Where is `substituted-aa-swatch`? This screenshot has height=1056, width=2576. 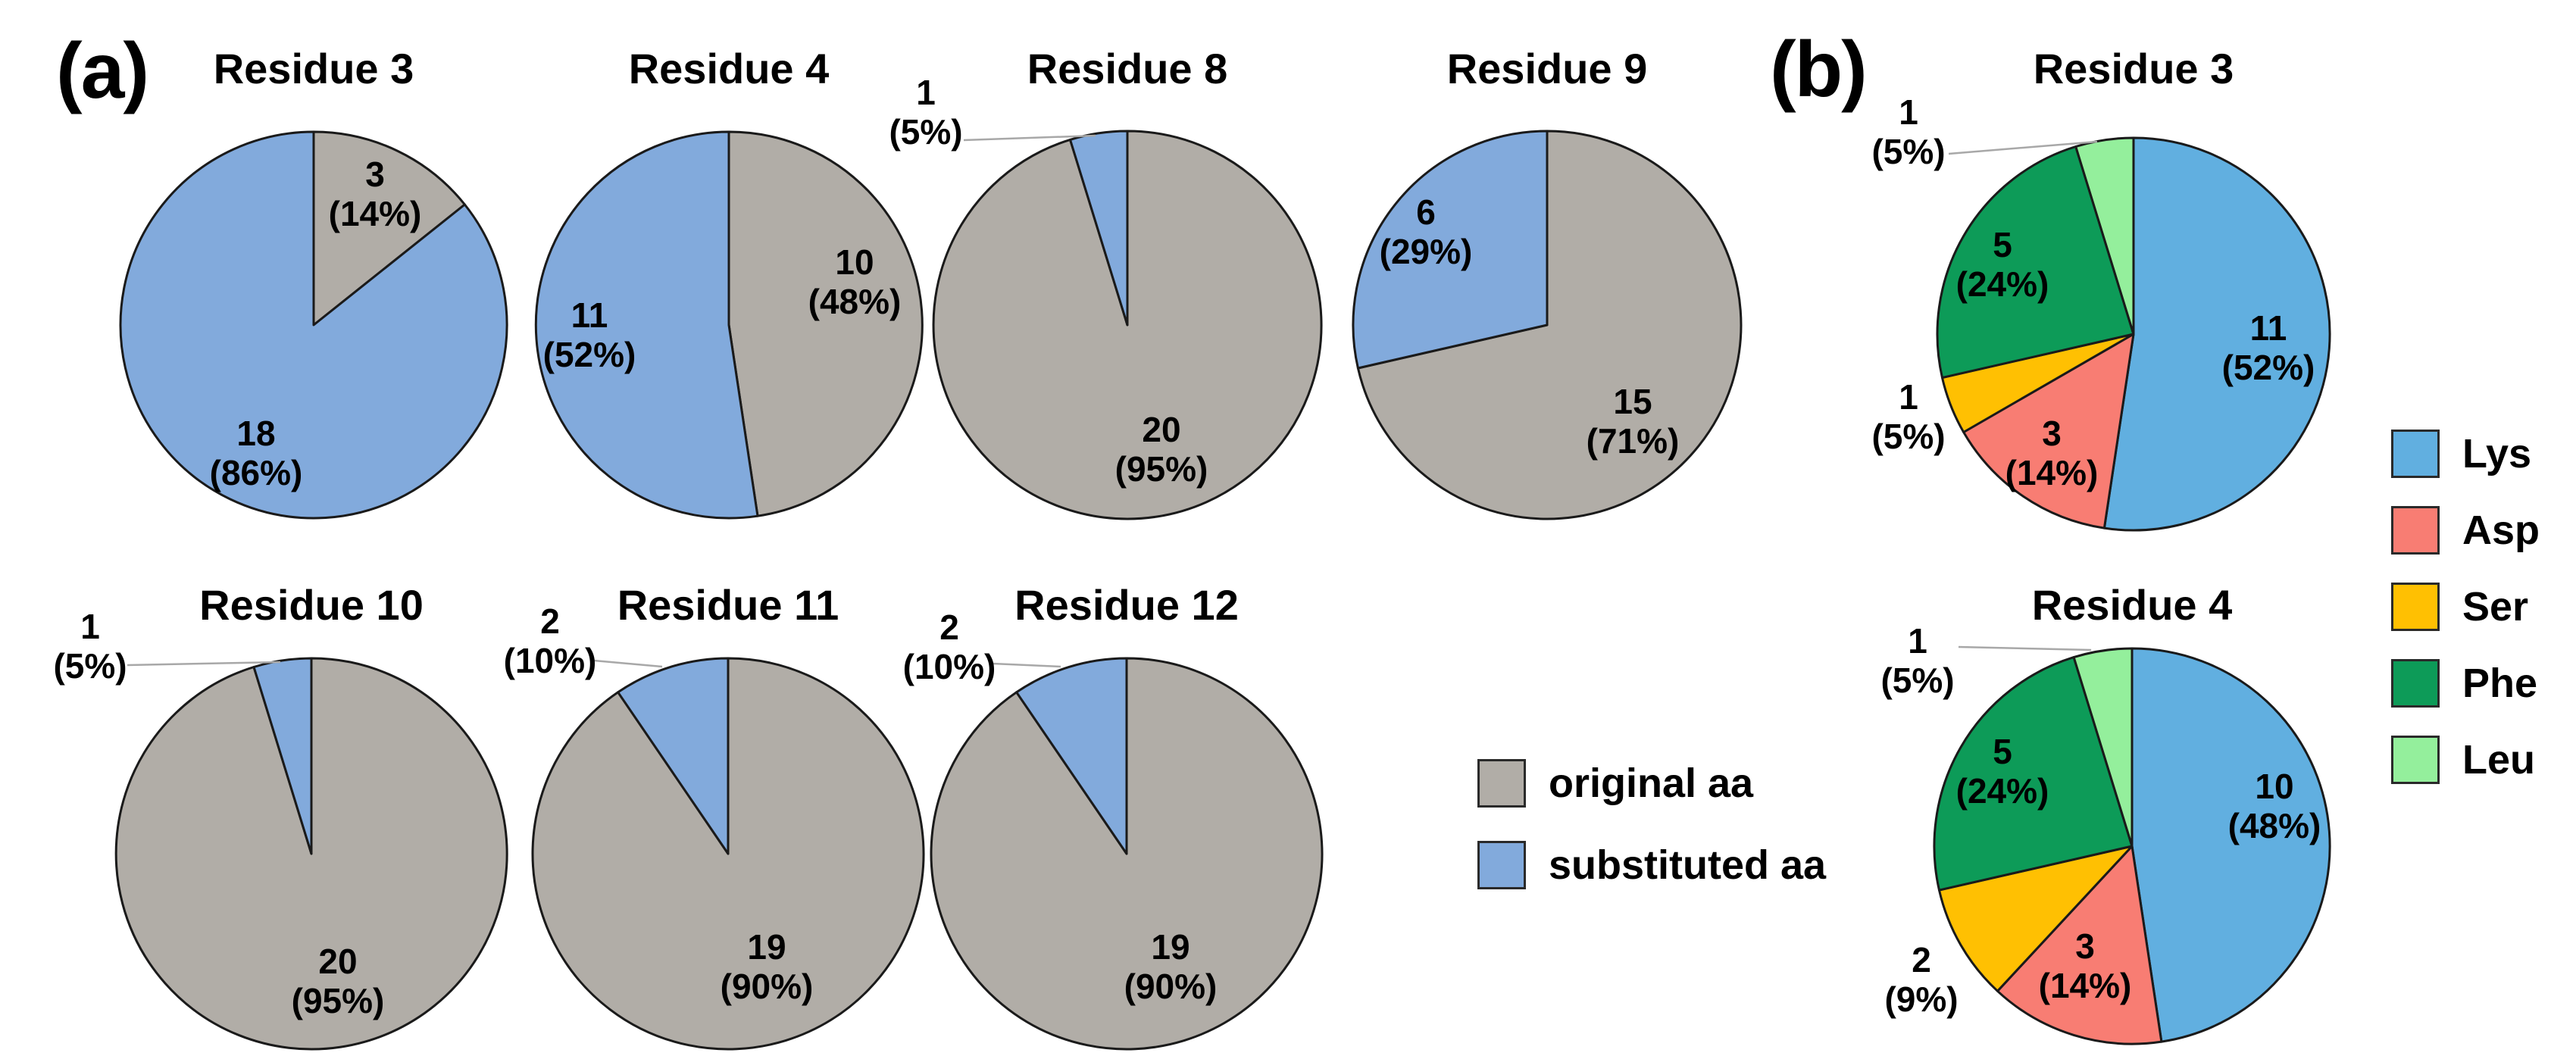 substituted-aa-swatch is located at coordinates (1501, 865).